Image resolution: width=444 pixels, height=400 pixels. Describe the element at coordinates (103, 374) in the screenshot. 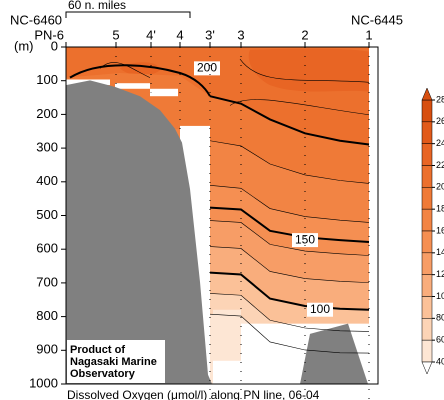

I see `note-text: Observatory` at that location.